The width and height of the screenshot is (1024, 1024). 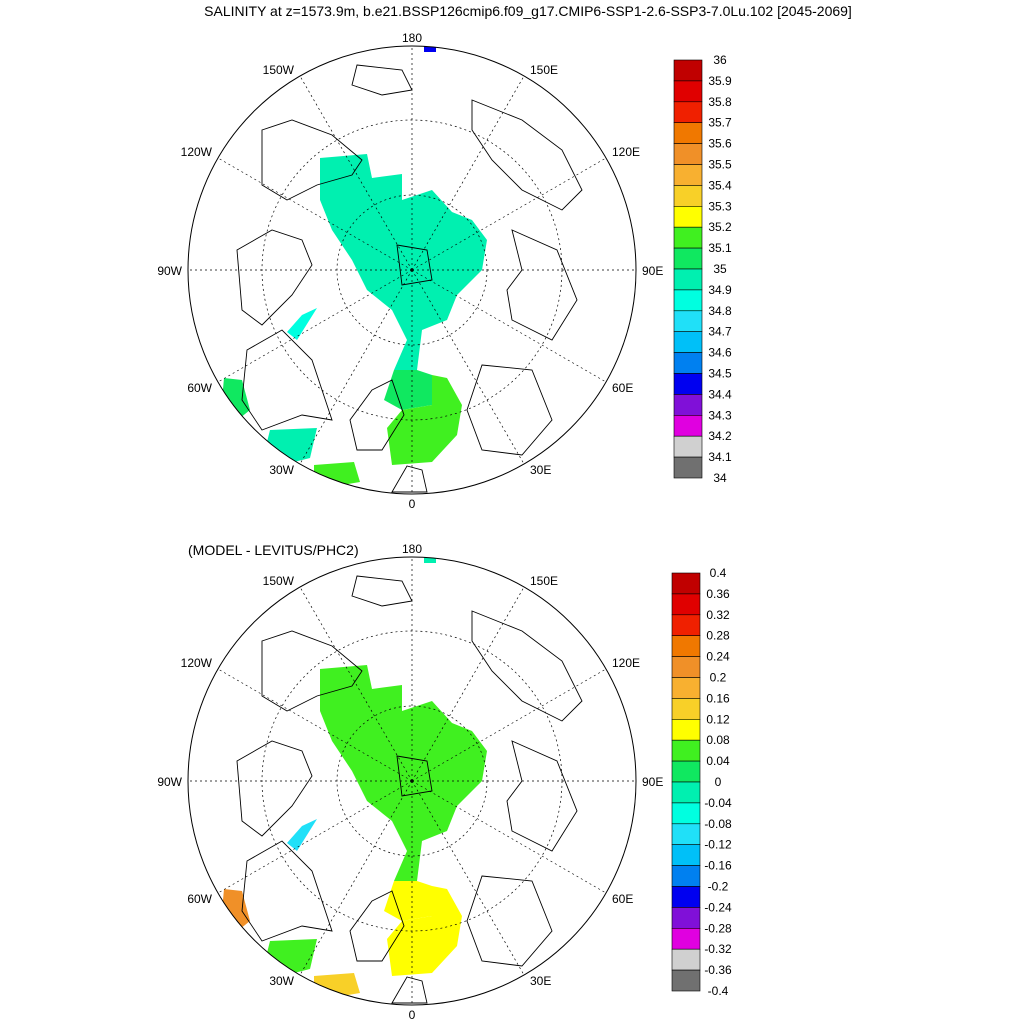 I want to click on colorbar-tick-label: 34.8, so click(x=720, y=311).